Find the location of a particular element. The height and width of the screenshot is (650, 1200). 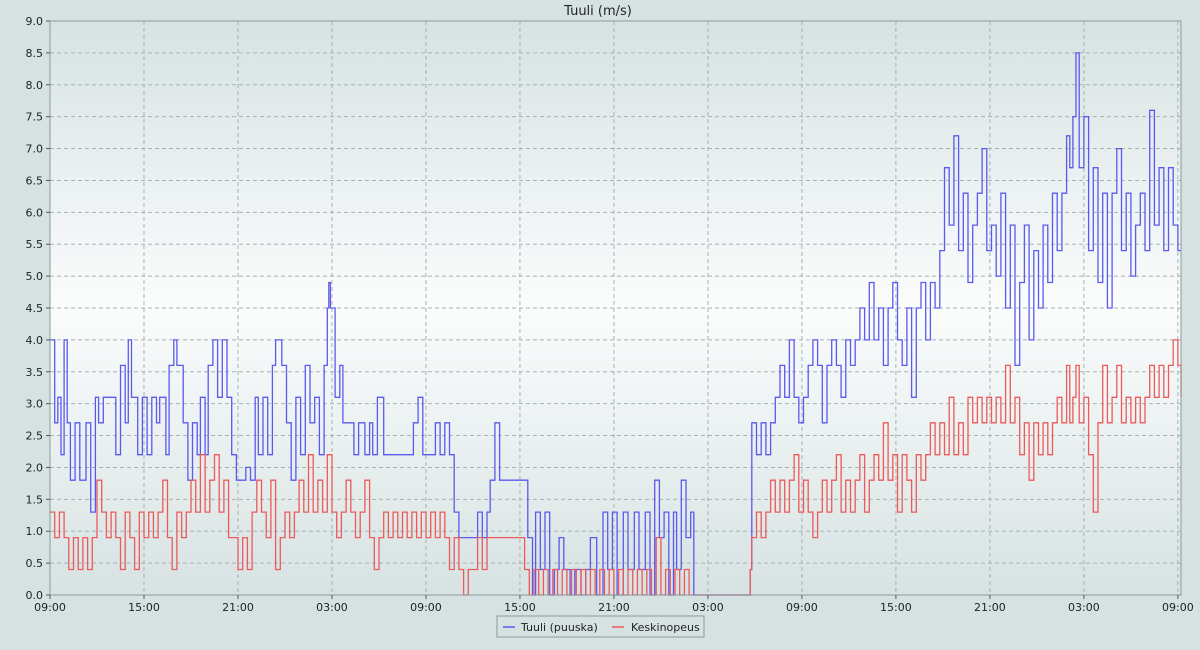

y-tick-label: 6.0 is located at coordinates (35, 212).